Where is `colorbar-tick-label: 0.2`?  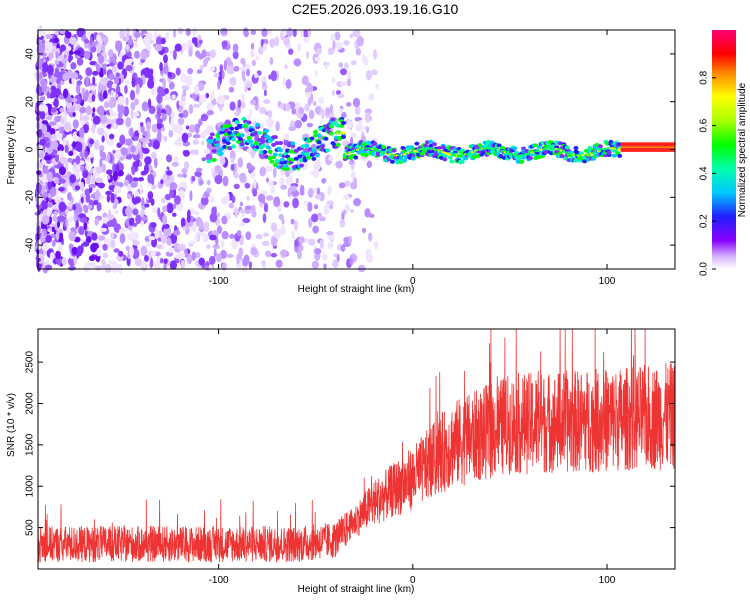
colorbar-tick-label: 0.2 is located at coordinates (704, 221).